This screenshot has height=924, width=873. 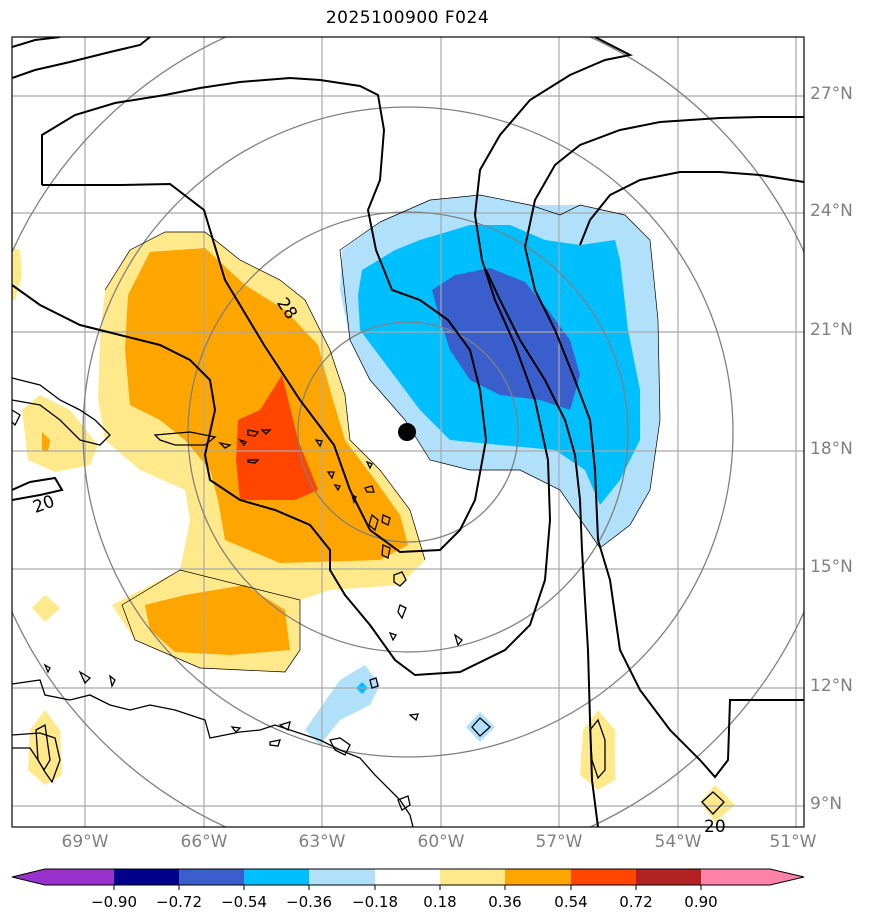 I want to click on colorbar-outline, so click(x=408, y=877).